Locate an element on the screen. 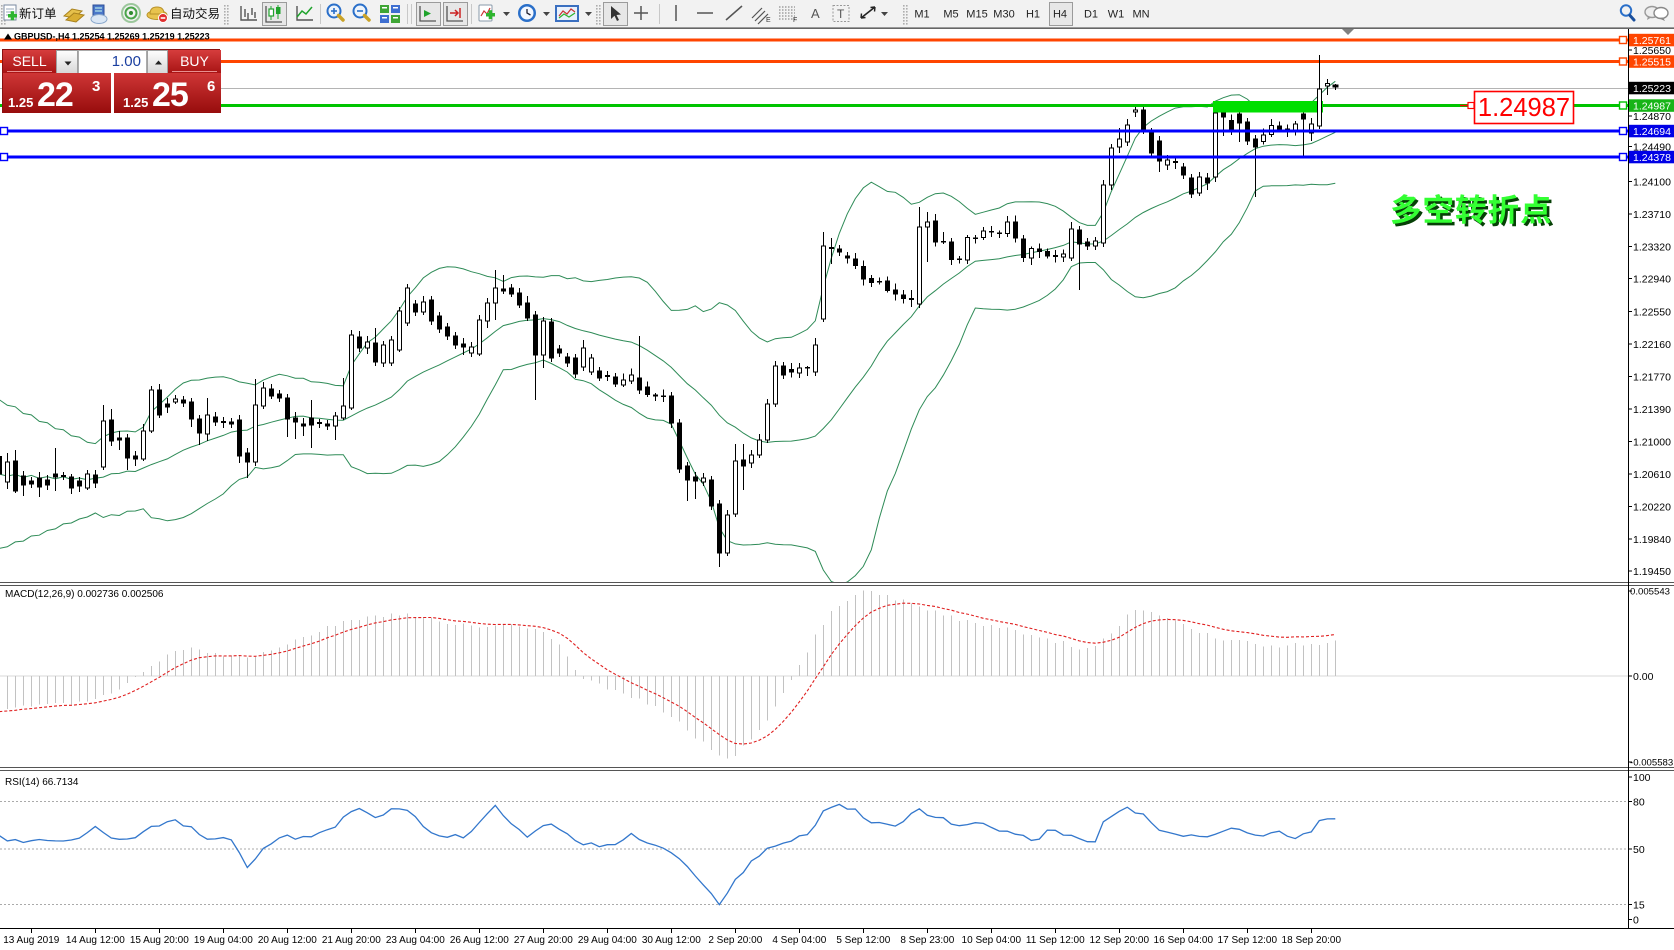  svg-text: 0.00 is located at coordinates (1643, 677).